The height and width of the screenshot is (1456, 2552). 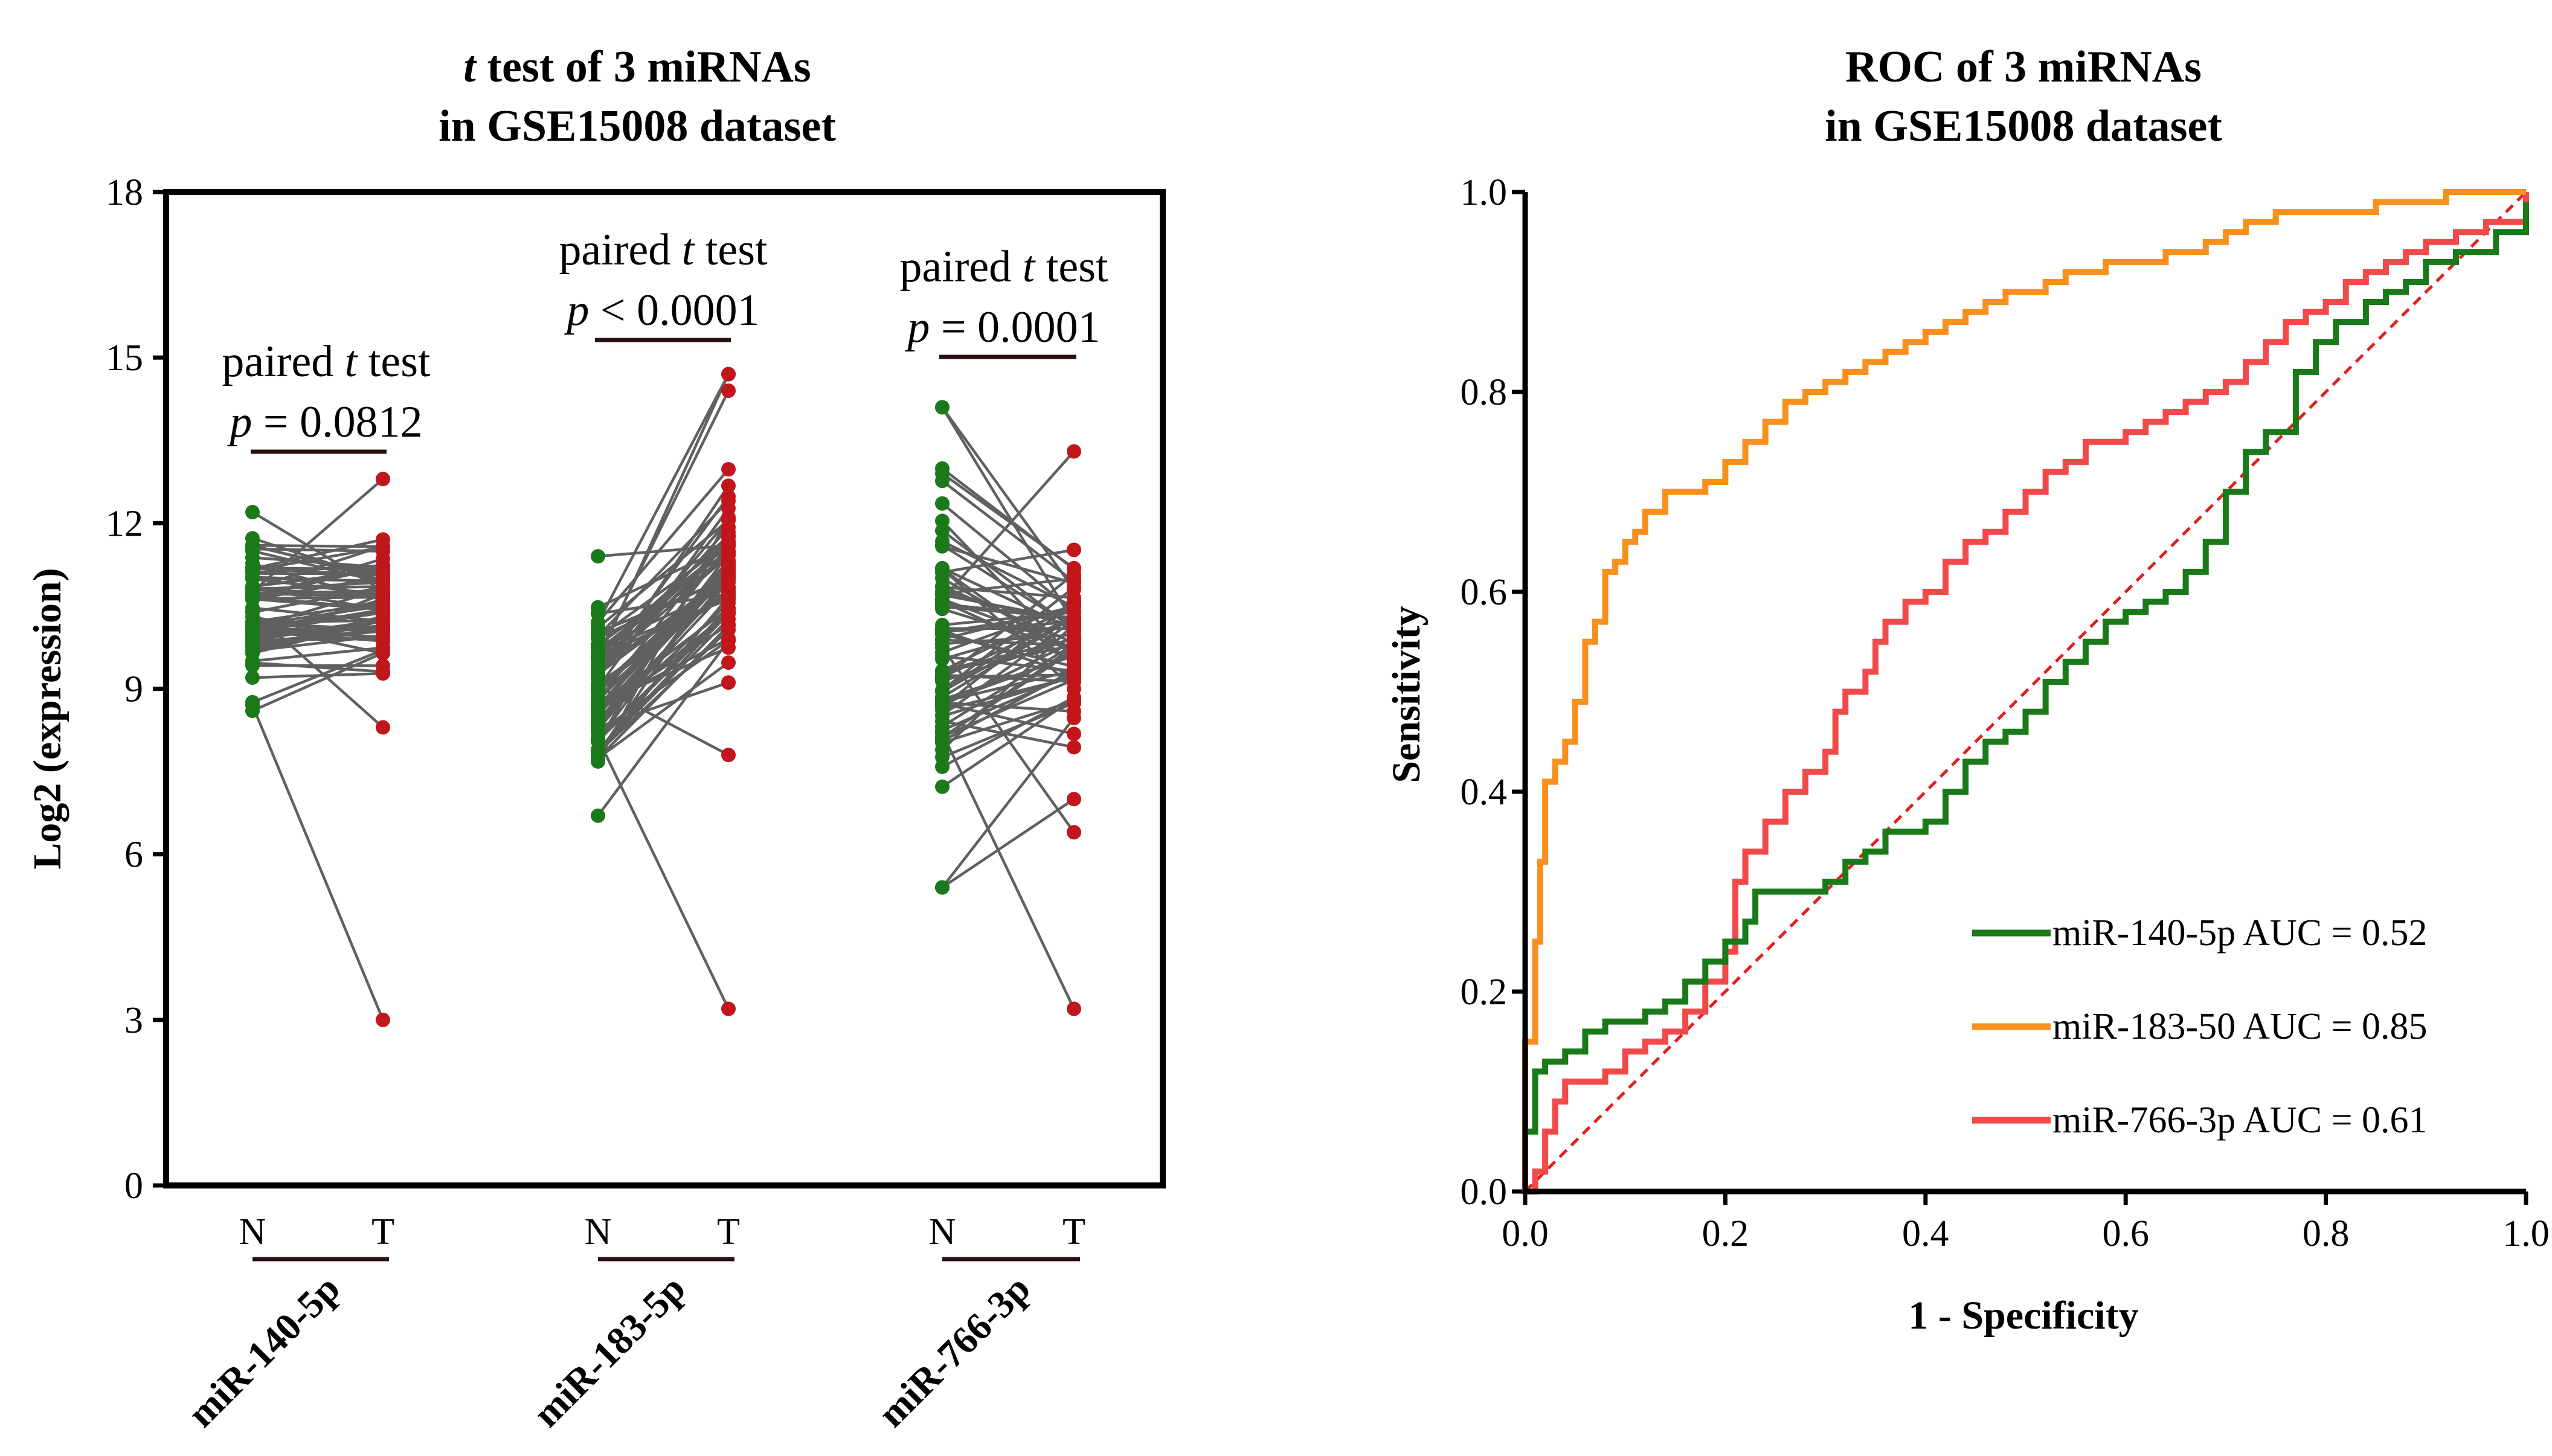 What do you see at coordinates (2240, 933) in the screenshot?
I see `legend-label: miR-140-5p AUC = 0.52` at bounding box center [2240, 933].